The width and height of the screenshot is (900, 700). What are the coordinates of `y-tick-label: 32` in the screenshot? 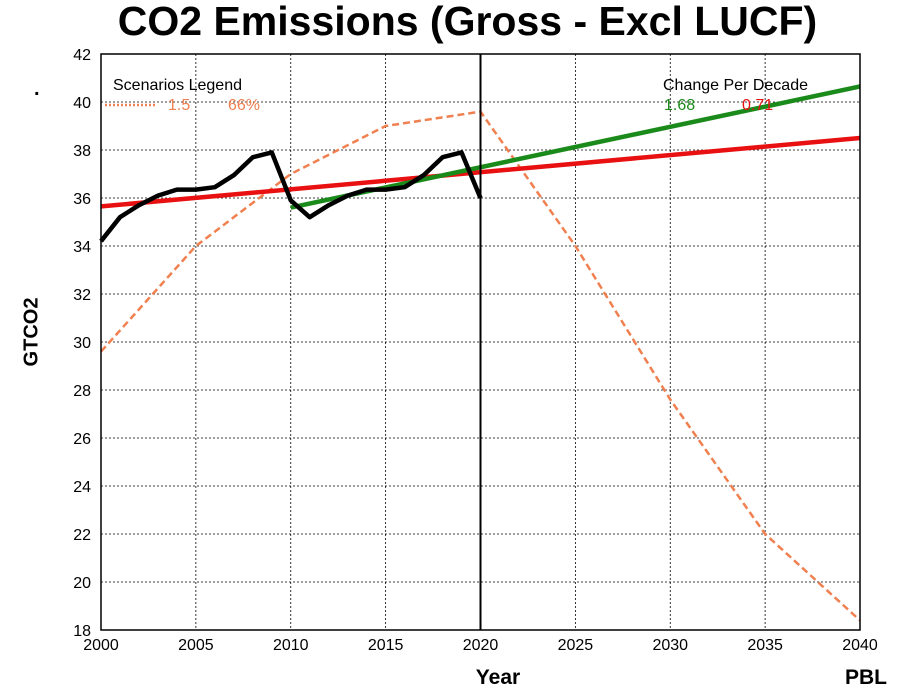 It's located at (82, 295).